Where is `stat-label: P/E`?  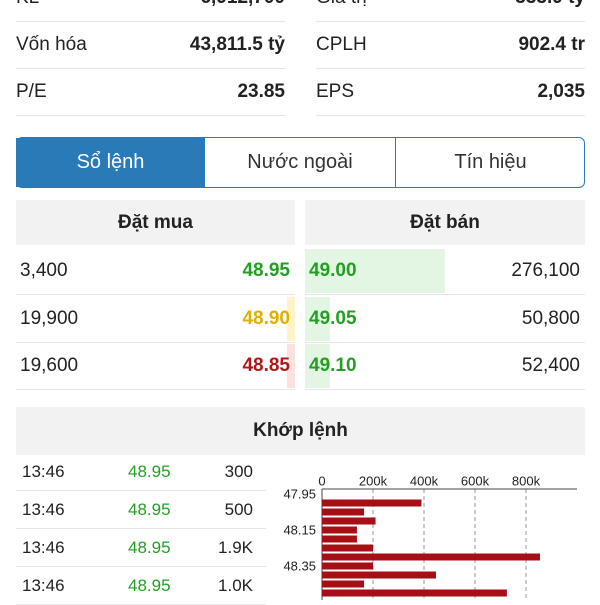
stat-label: P/E is located at coordinates (31, 91).